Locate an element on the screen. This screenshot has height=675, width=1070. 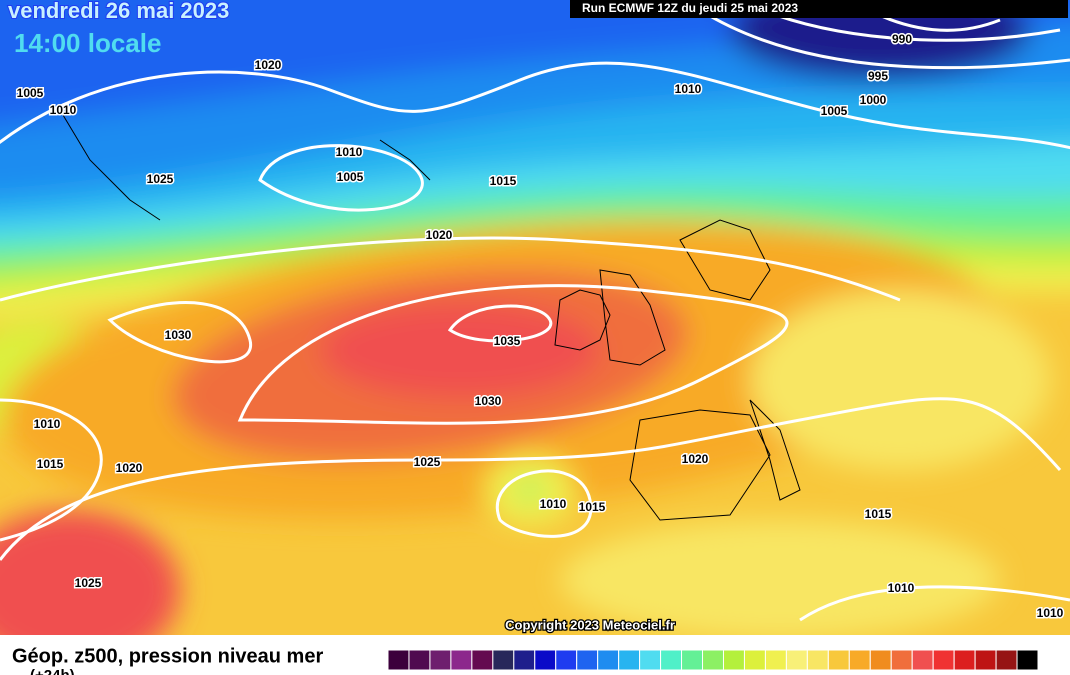
isobar-label: 990 is located at coordinates (902, 39).